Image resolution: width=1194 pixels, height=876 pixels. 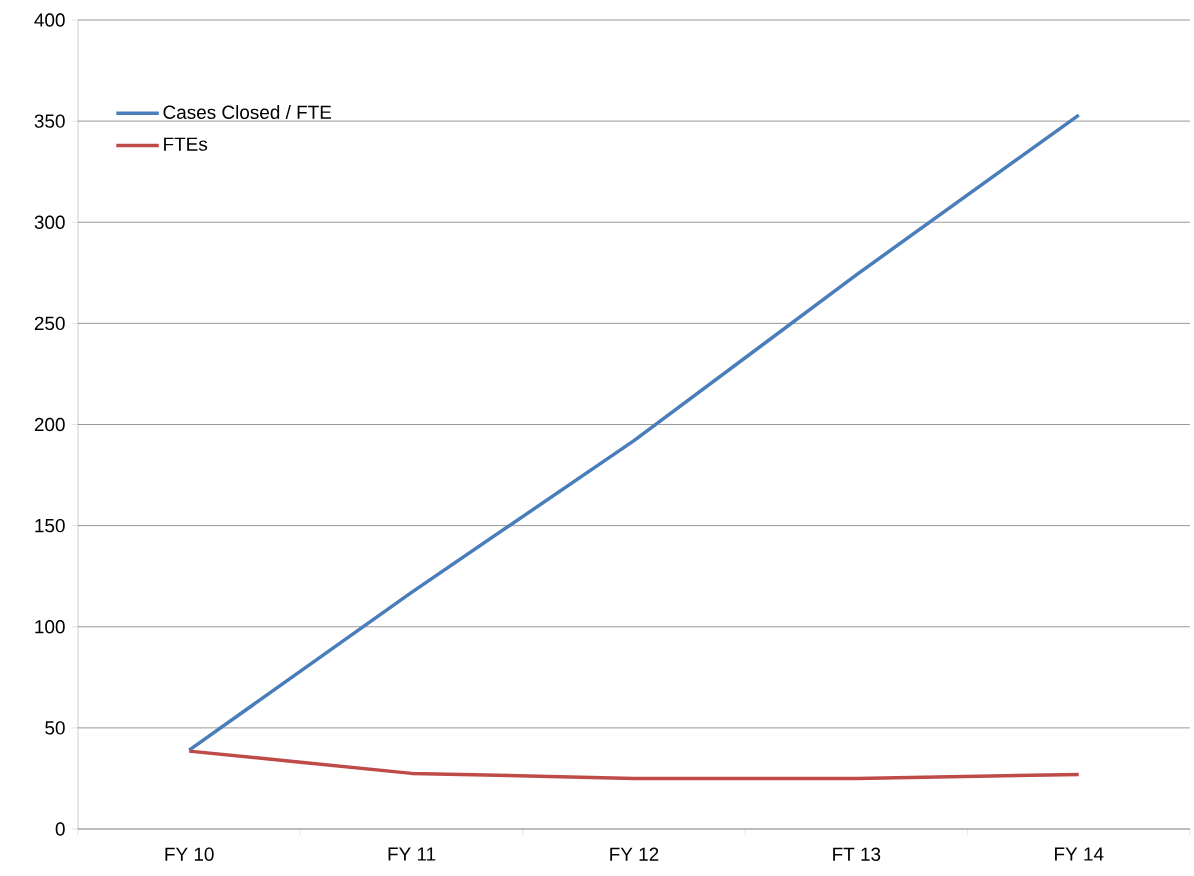 What do you see at coordinates (49, 323) in the screenshot?
I see `y-tick-label: 250` at bounding box center [49, 323].